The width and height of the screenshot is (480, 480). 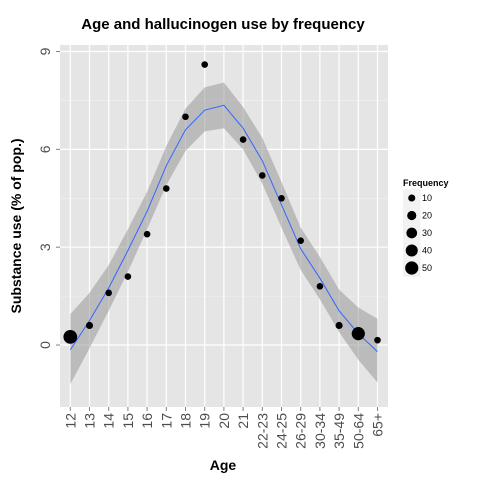 I want to click on x-tick-label: 22-23, so click(x=262, y=431).